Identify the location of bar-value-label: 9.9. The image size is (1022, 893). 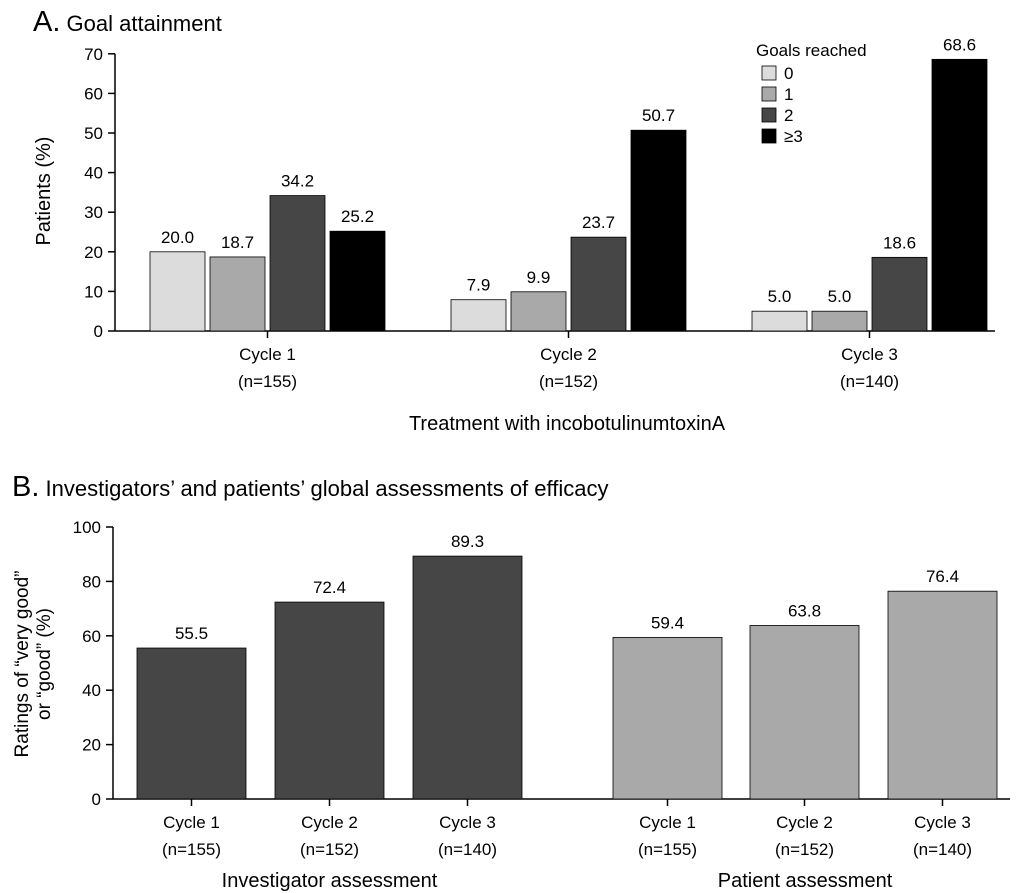
(539, 277).